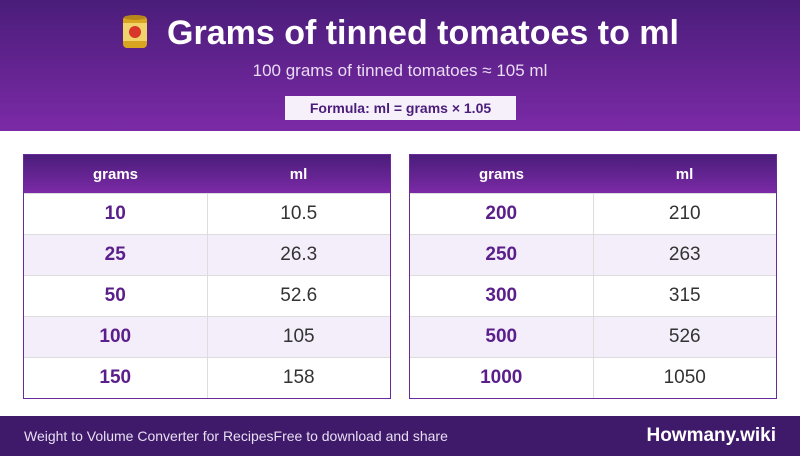  I want to click on table-cell: 50, so click(115, 295).